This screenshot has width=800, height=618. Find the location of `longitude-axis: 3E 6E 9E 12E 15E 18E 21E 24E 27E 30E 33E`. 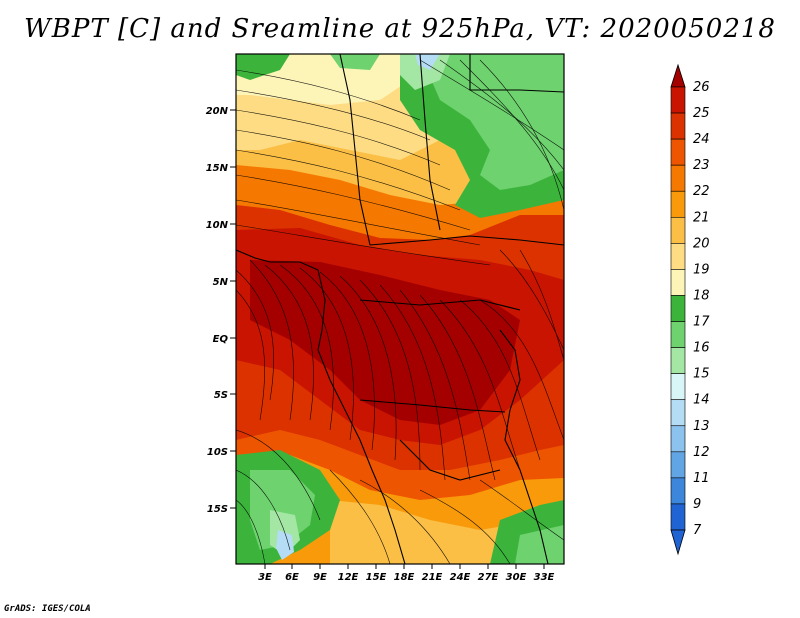

longitude-axis: 3E 6E 9E 12E 15E 18E 21E 24E 27E 30E 33E is located at coordinates (406, 573).